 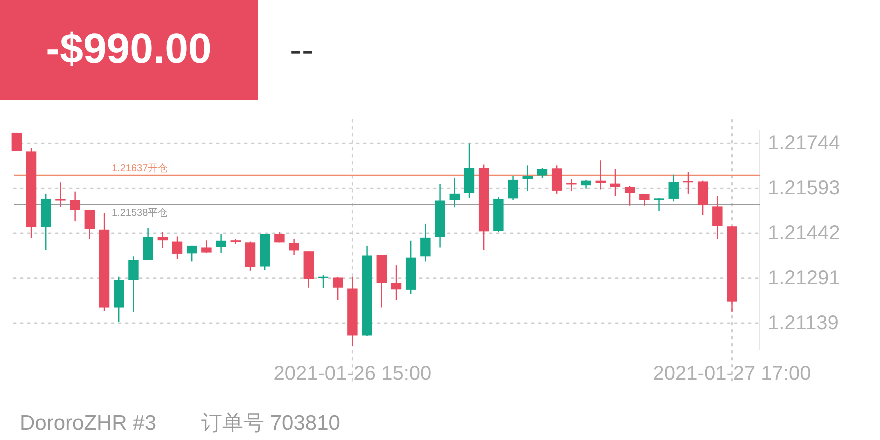 What do you see at coordinates (88, 423) in the screenshot?
I see `text: DororoZHR #3` at bounding box center [88, 423].